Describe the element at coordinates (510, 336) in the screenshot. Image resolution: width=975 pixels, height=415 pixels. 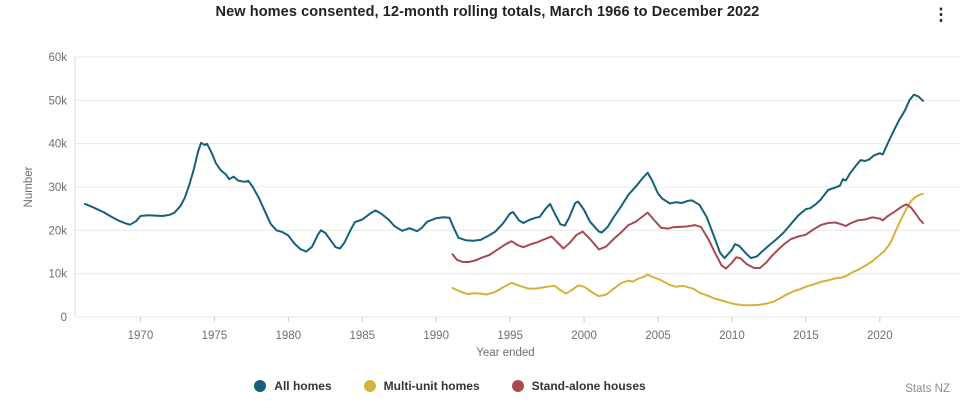
I see `x-tick-label: 1995` at that location.